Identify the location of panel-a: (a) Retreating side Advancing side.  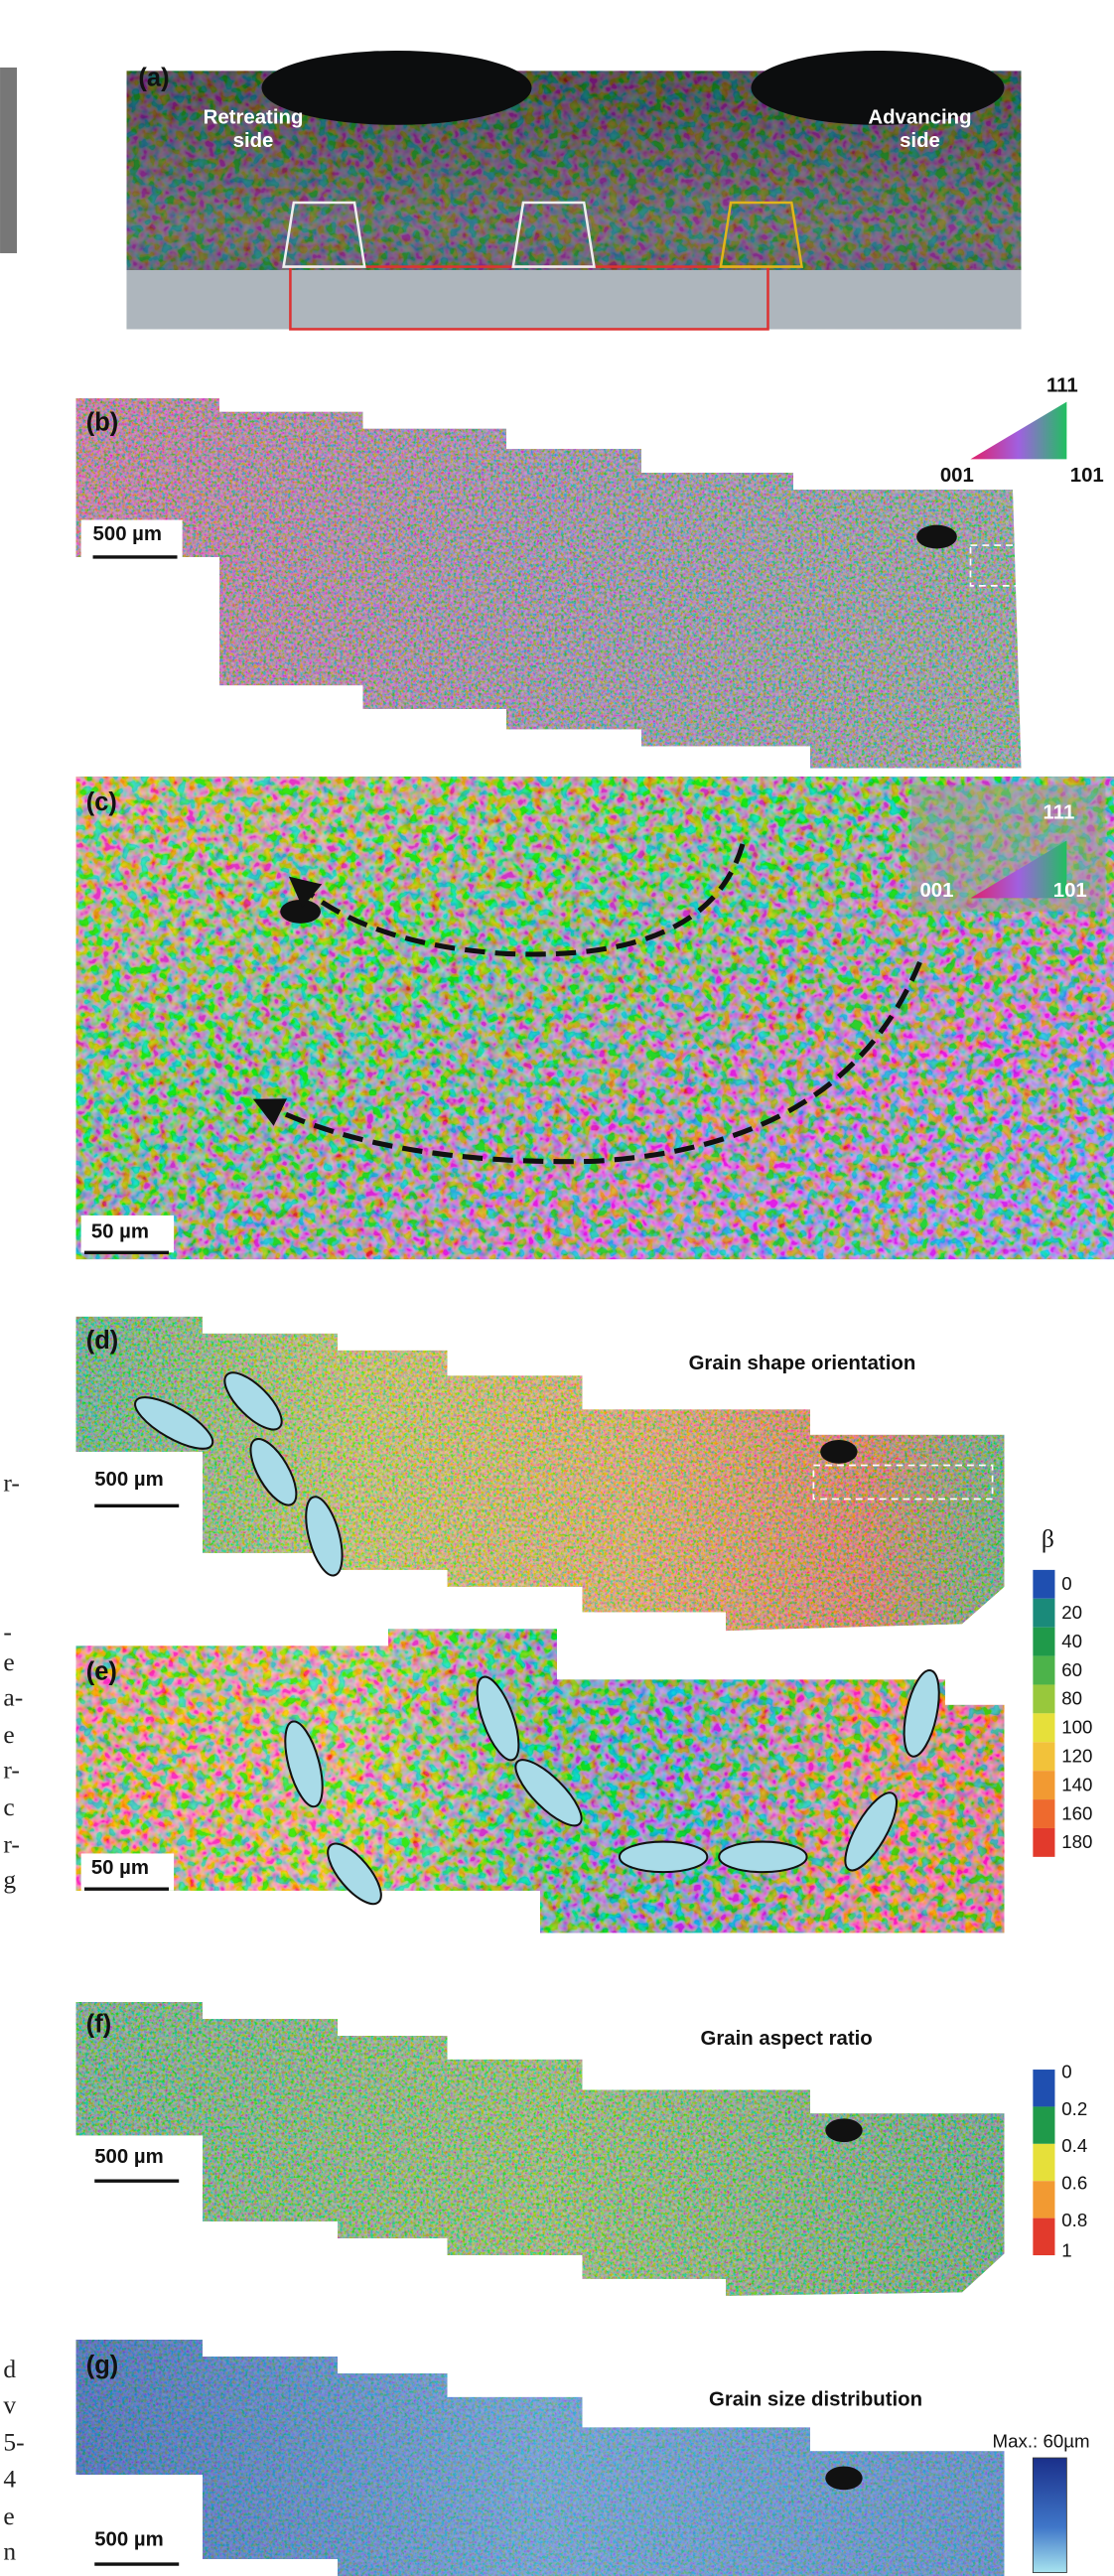
(574, 190).